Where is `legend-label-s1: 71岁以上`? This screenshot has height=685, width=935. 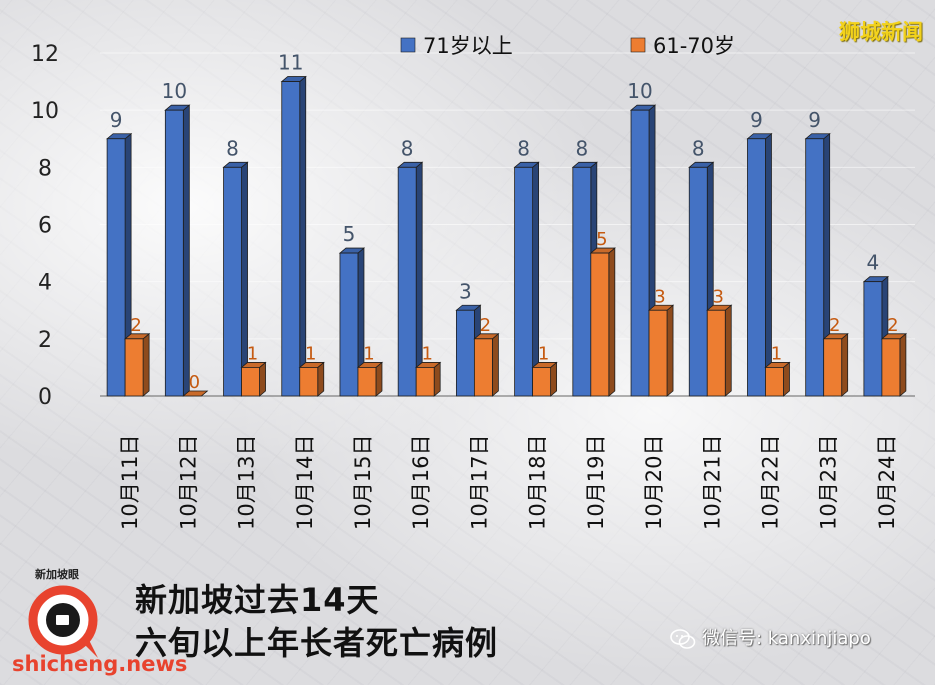 legend-label-s1: 71岁以上 is located at coordinates (468, 46).